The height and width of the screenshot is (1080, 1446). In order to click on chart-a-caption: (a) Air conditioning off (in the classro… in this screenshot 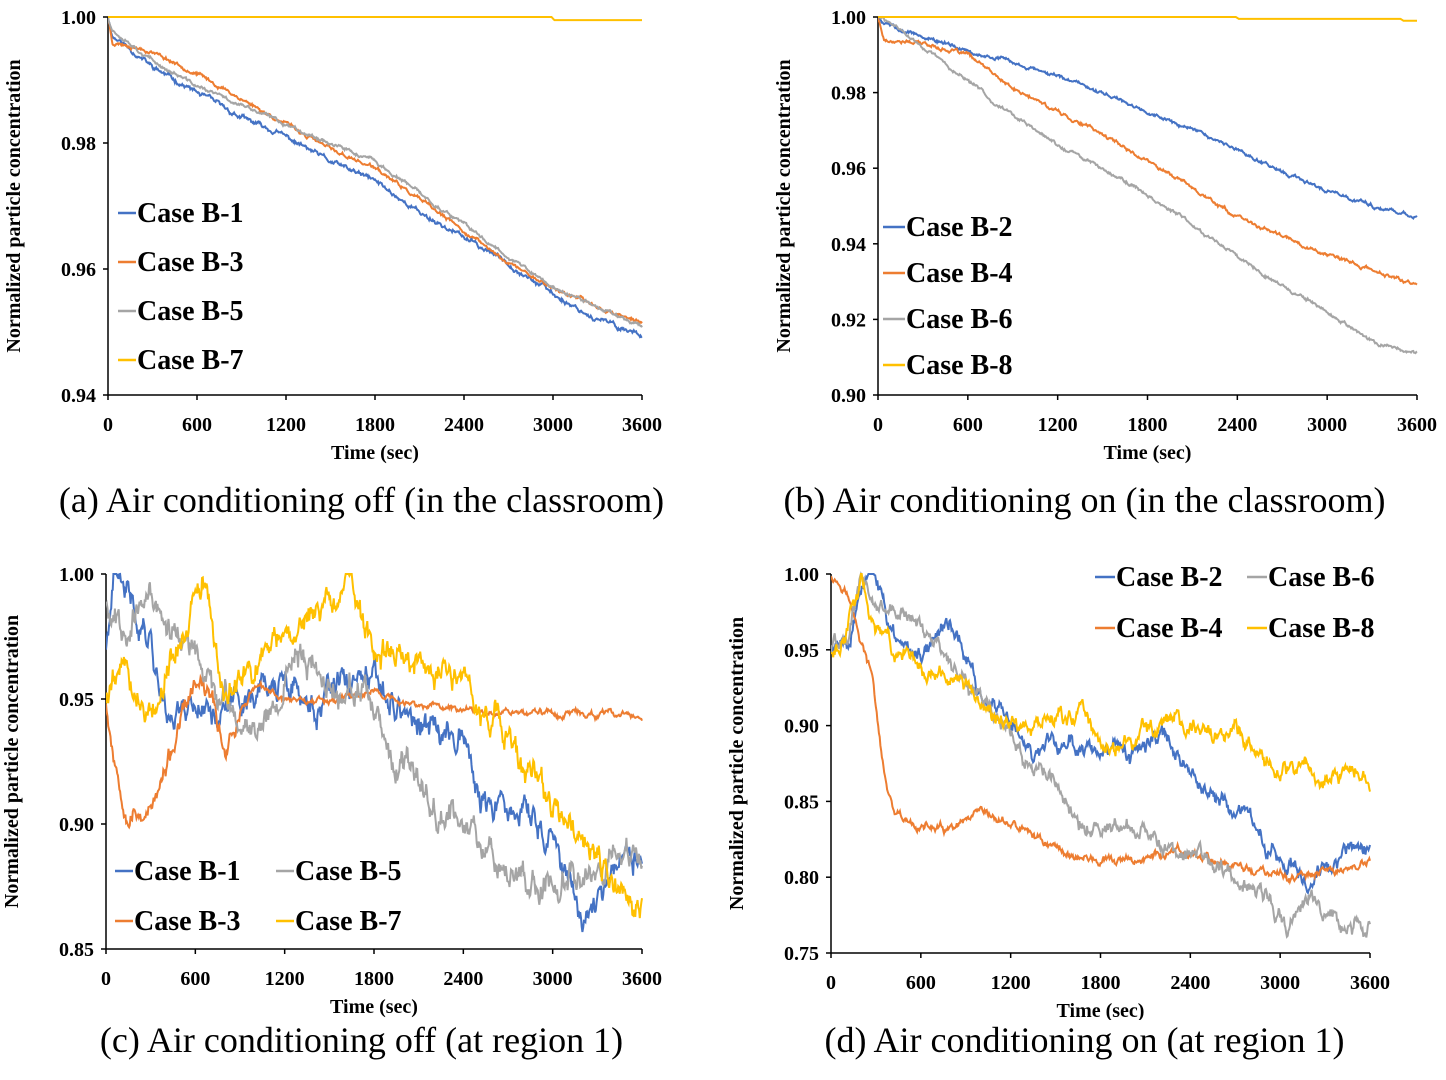, I will do `click(361, 500)`.